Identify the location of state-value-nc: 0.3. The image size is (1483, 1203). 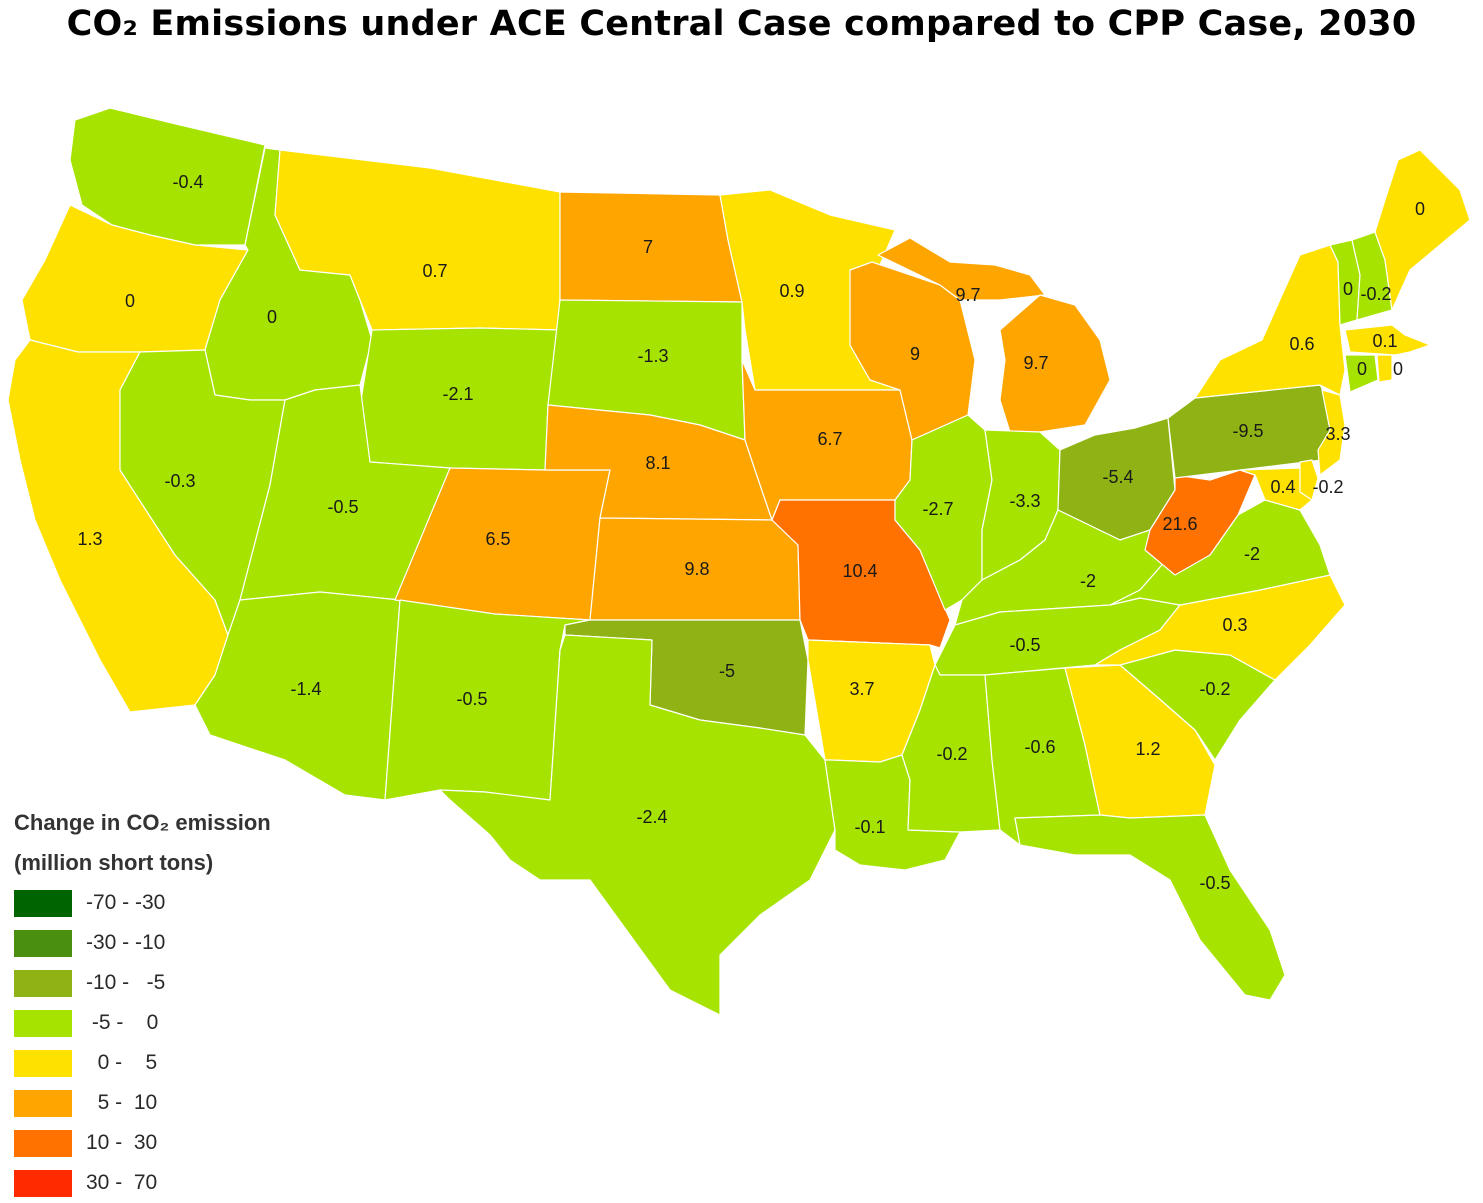
(1234, 625).